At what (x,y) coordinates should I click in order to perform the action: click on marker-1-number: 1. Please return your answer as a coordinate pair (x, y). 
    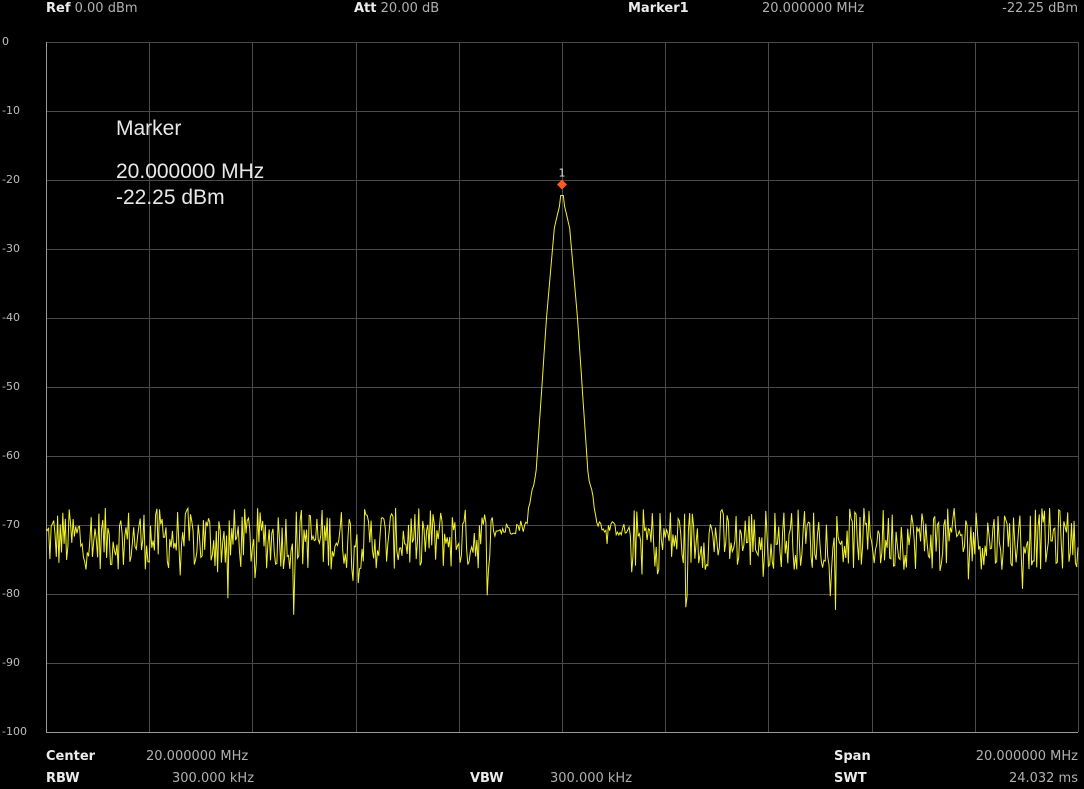
    Looking at the image, I should click on (562, 173).